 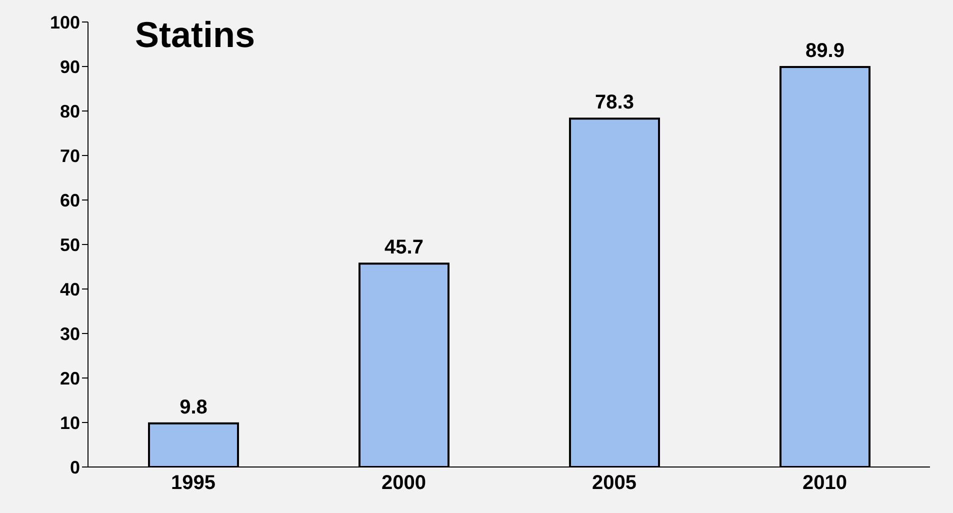 What do you see at coordinates (70, 244) in the screenshot?
I see `y-tick-label: 50` at bounding box center [70, 244].